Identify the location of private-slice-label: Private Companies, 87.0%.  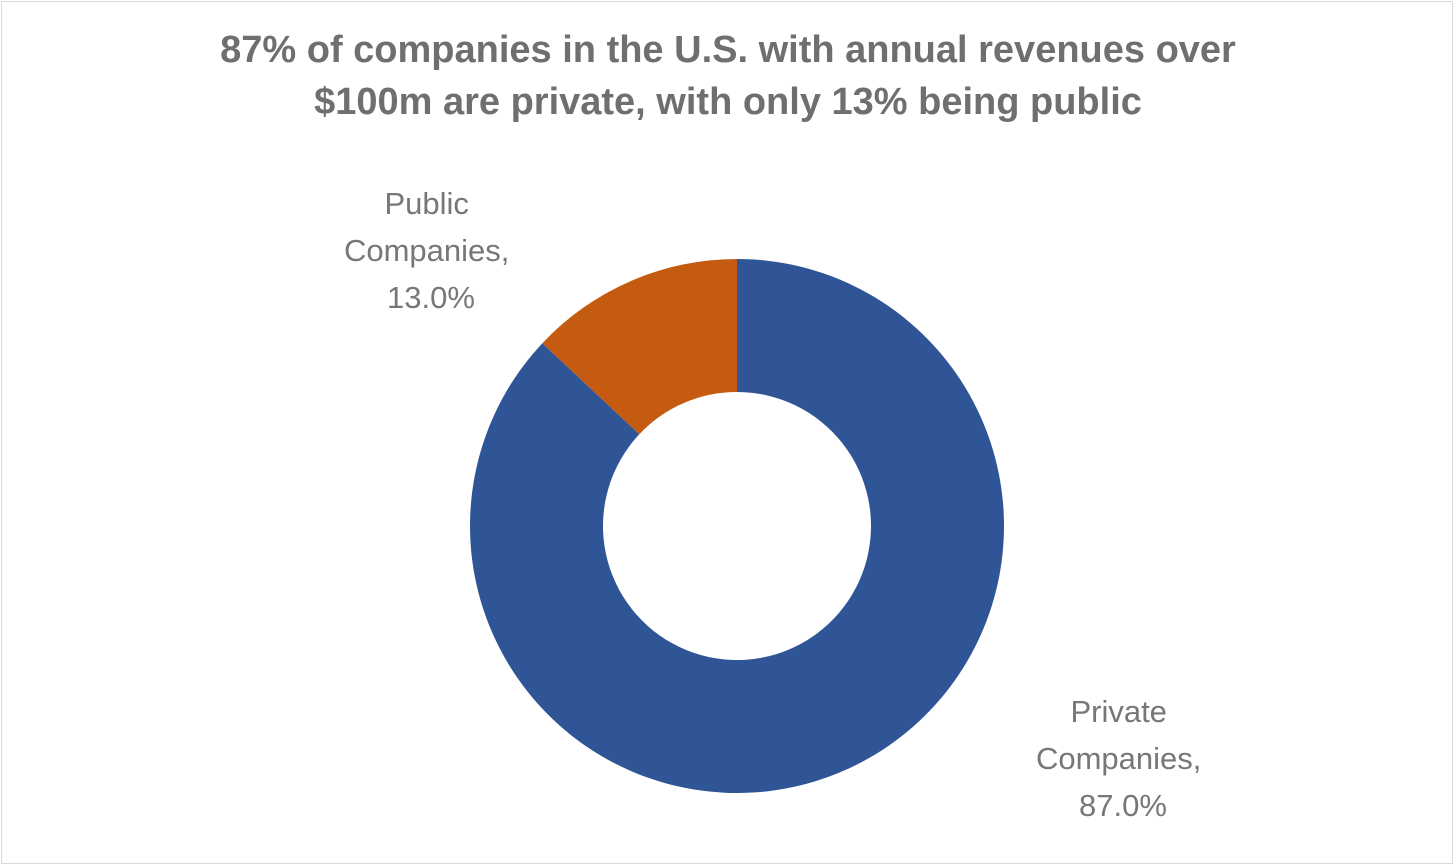
(1123, 758).